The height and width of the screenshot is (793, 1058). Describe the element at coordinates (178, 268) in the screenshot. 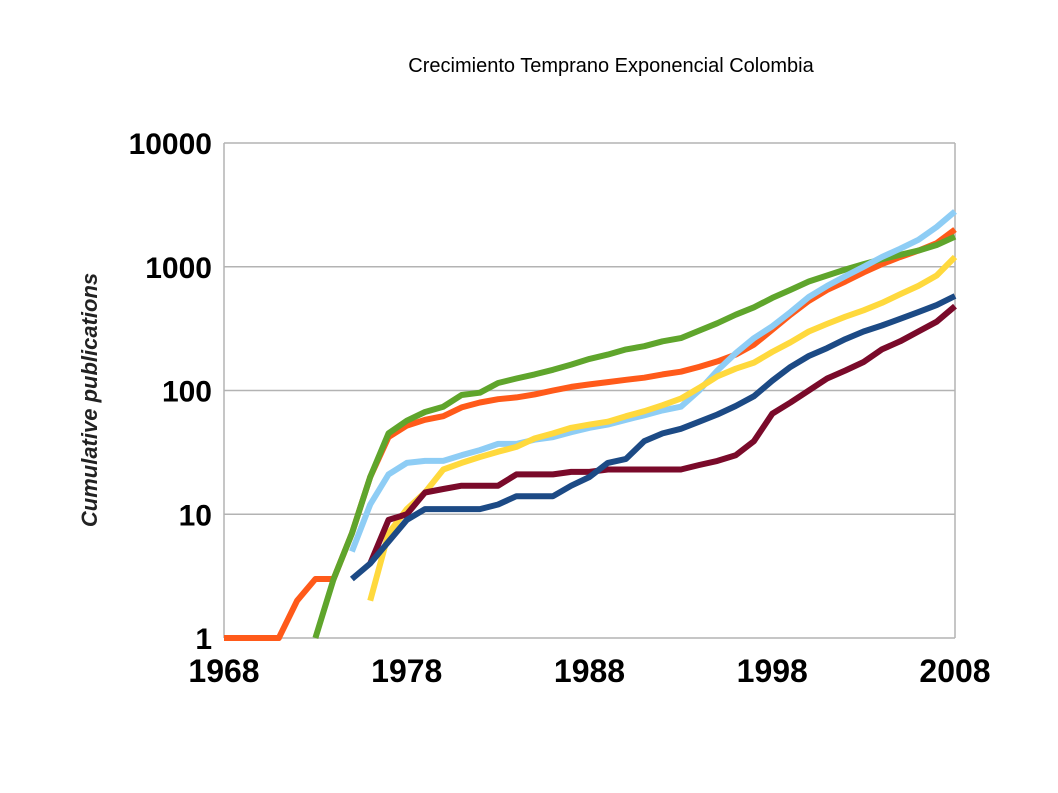

I see `y-tick-label-1000: 1000` at that location.